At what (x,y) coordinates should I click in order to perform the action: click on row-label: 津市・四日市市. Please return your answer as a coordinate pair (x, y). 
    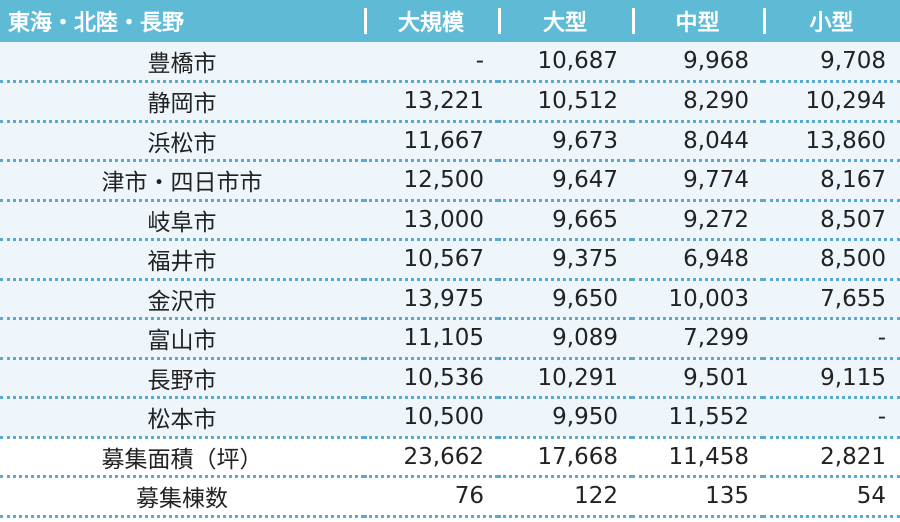
    Looking at the image, I should click on (182, 181).